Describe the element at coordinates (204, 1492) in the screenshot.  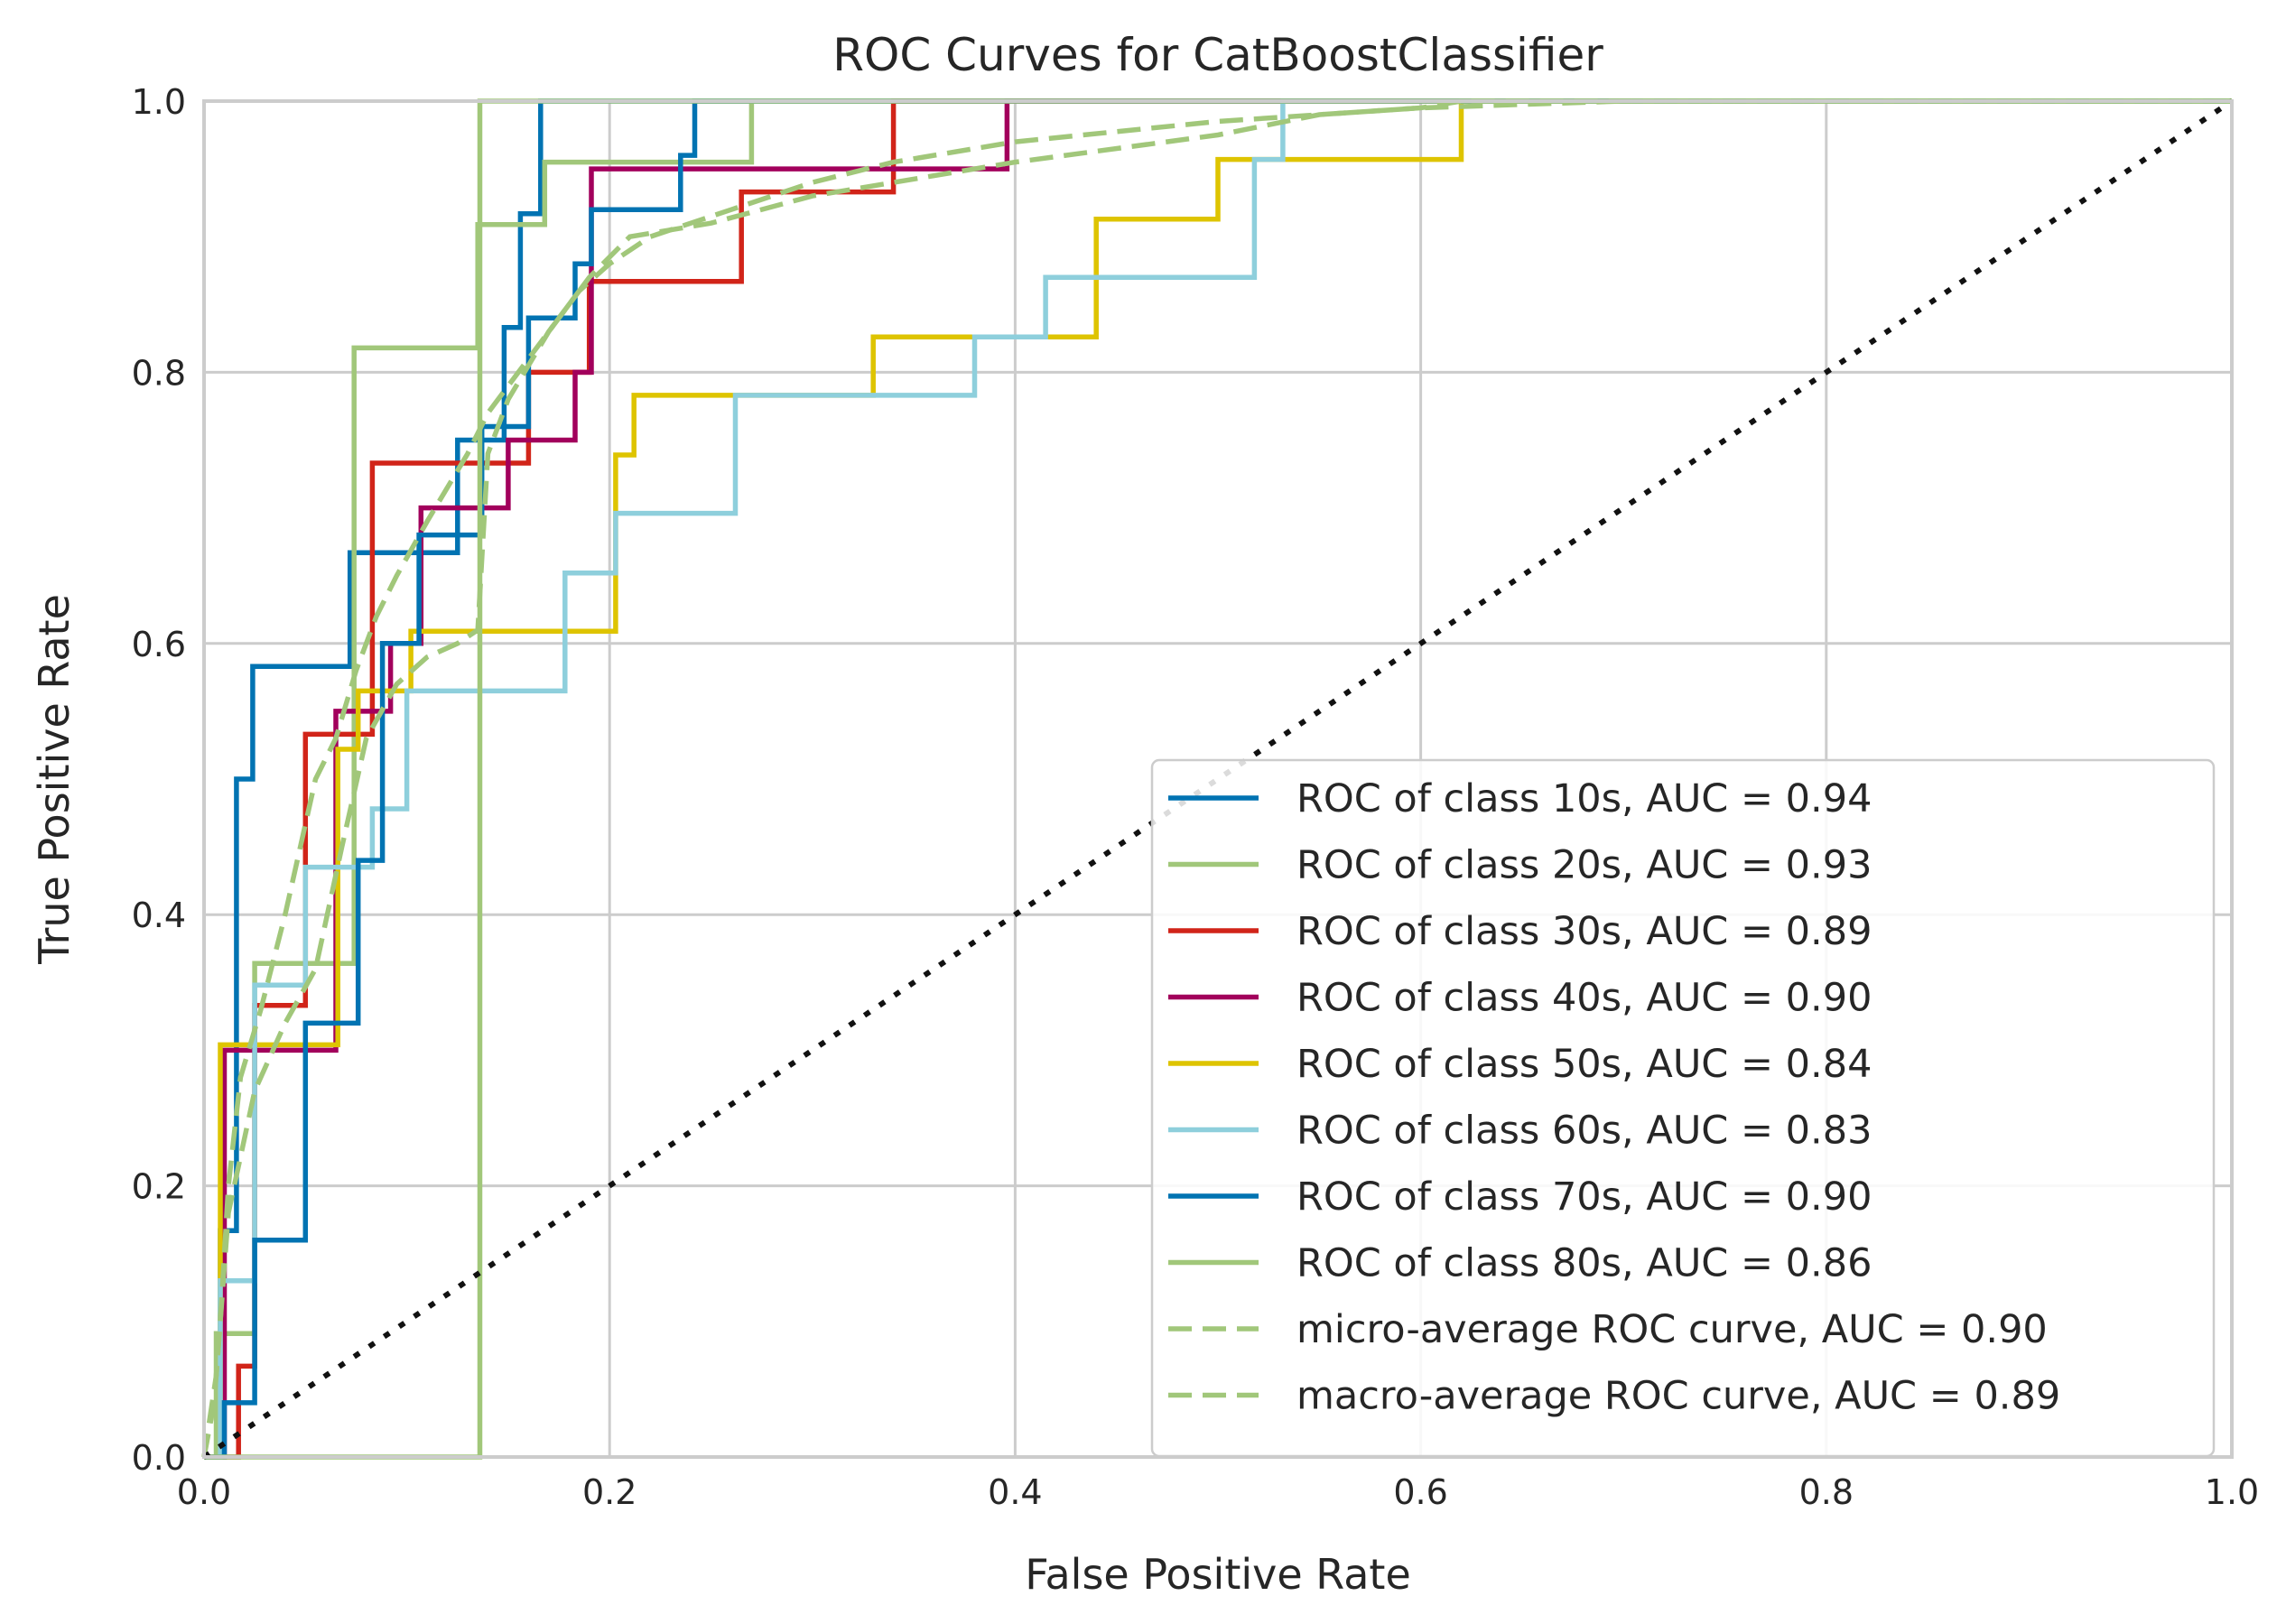
I see `x-tick-label: 0.0` at that location.